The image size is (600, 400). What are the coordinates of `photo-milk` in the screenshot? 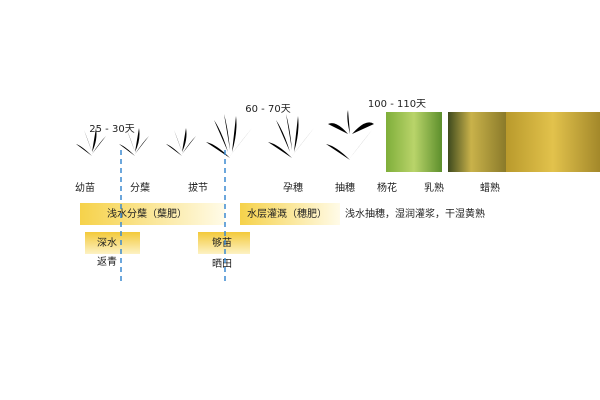 It's located at (477, 142).